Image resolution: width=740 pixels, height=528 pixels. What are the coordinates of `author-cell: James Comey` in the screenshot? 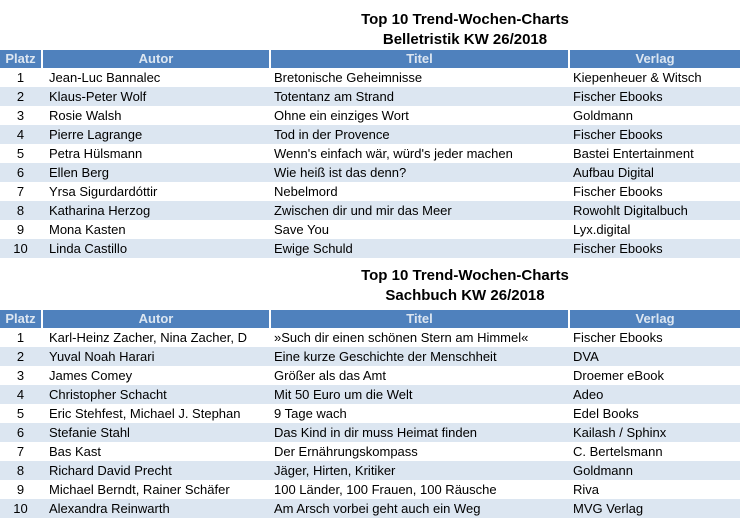 It's located at (91, 375).